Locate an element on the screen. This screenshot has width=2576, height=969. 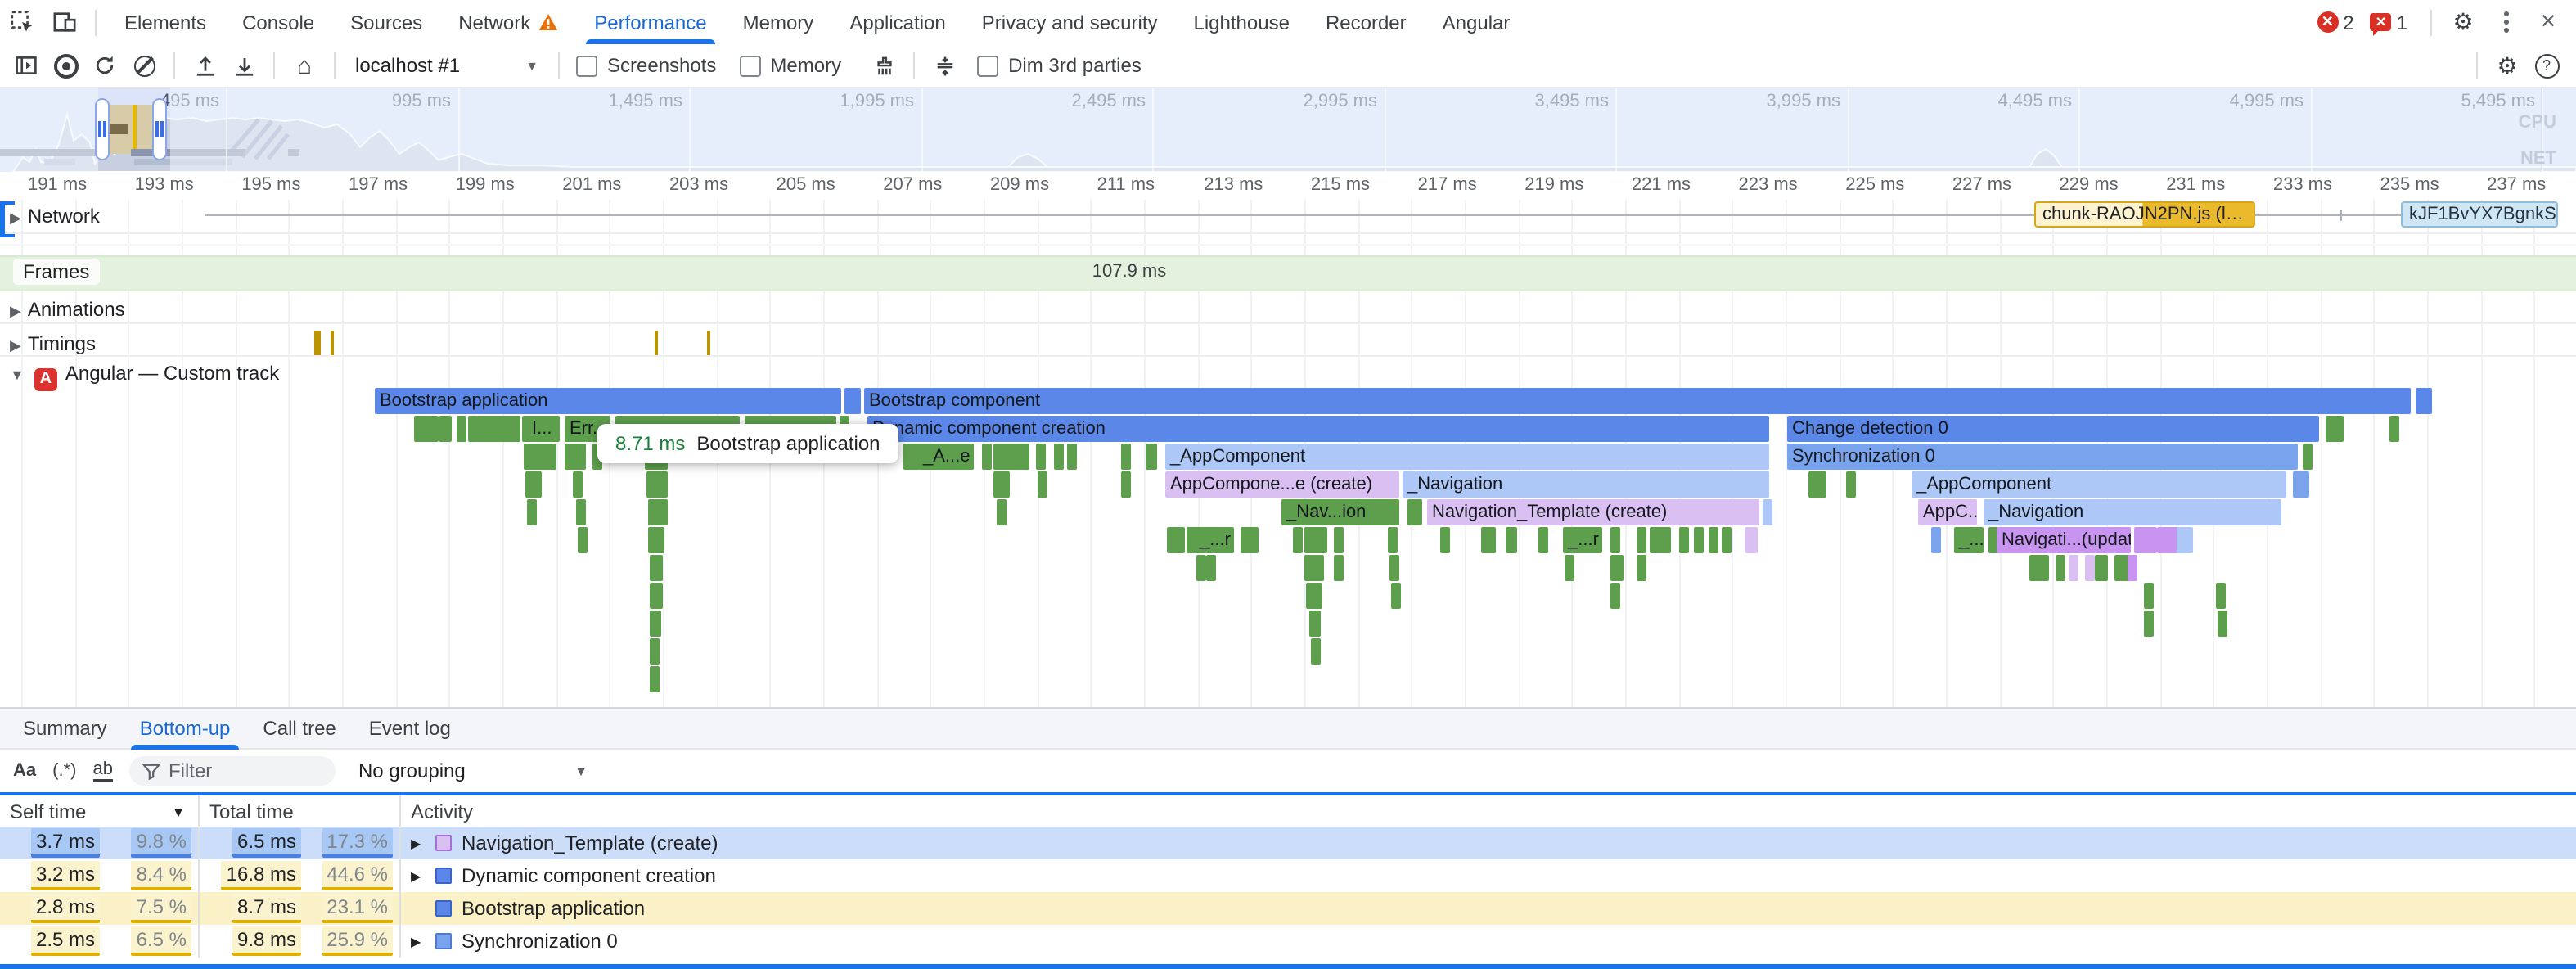
flame-bar-r: _...r is located at coordinates (1214, 540).